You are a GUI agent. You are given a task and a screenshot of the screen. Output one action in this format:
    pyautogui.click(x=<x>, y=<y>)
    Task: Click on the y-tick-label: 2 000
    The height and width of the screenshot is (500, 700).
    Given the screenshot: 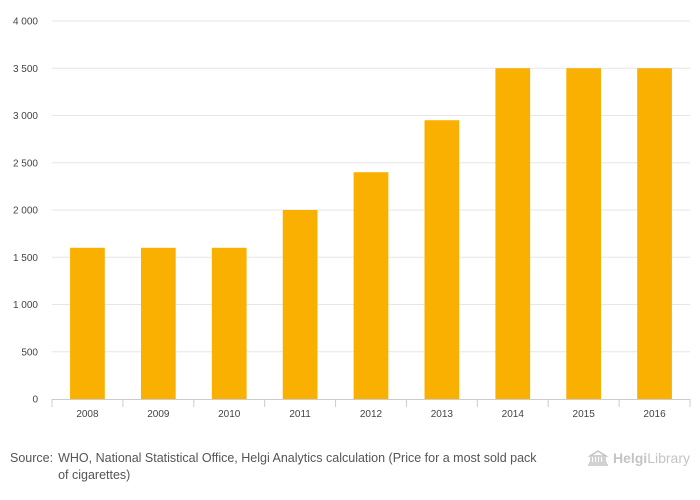 What is the action you would take?
    pyautogui.click(x=25, y=211)
    